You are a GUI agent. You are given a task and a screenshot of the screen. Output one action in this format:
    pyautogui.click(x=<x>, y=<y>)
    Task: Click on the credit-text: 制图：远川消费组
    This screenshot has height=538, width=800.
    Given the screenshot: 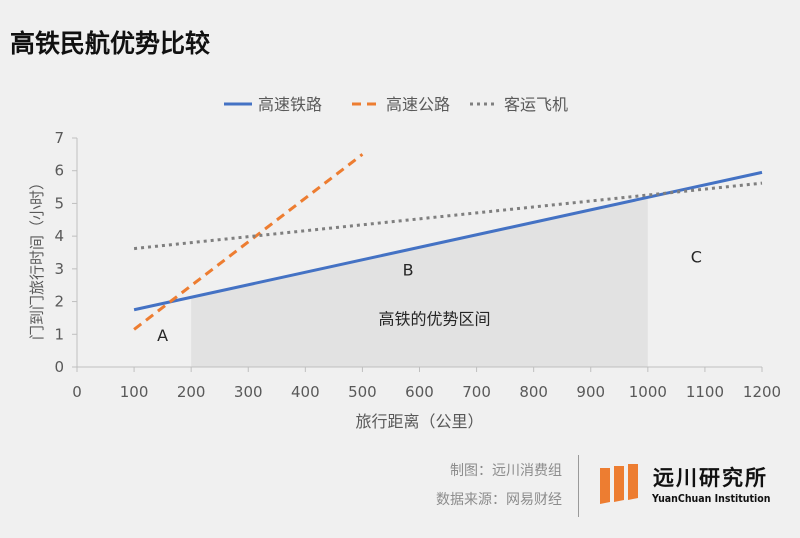 What is the action you would take?
    pyautogui.click(x=506, y=471)
    